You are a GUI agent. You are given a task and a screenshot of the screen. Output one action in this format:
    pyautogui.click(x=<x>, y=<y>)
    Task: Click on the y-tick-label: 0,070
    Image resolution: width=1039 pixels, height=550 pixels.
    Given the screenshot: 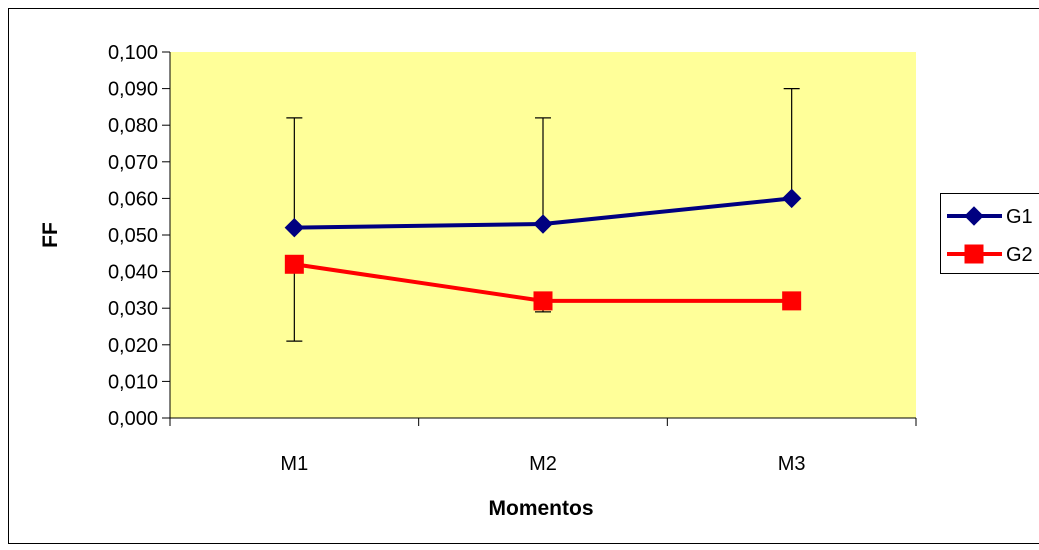 What is the action you would take?
    pyautogui.click(x=133, y=163)
    